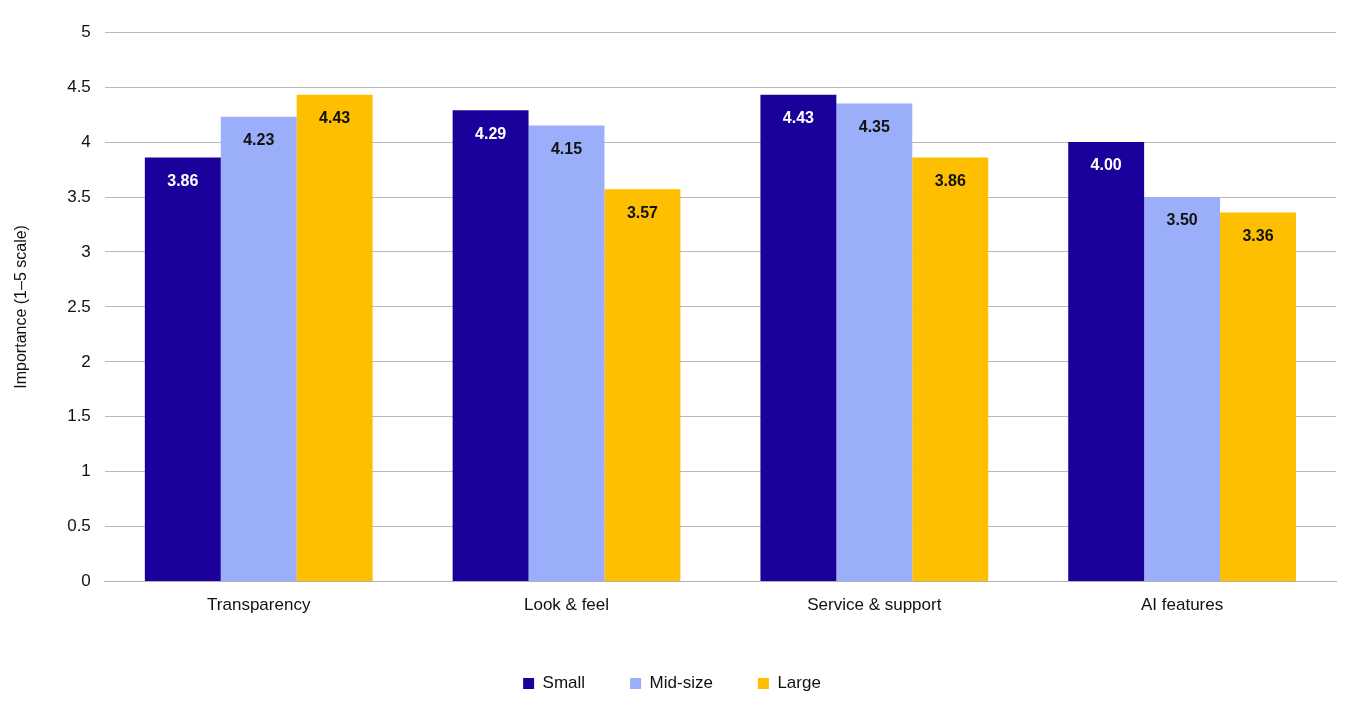 The height and width of the screenshot is (710, 1348). Describe the element at coordinates (21, 307) in the screenshot. I see `y-axis-title: Importance (1–5 scale)` at that location.